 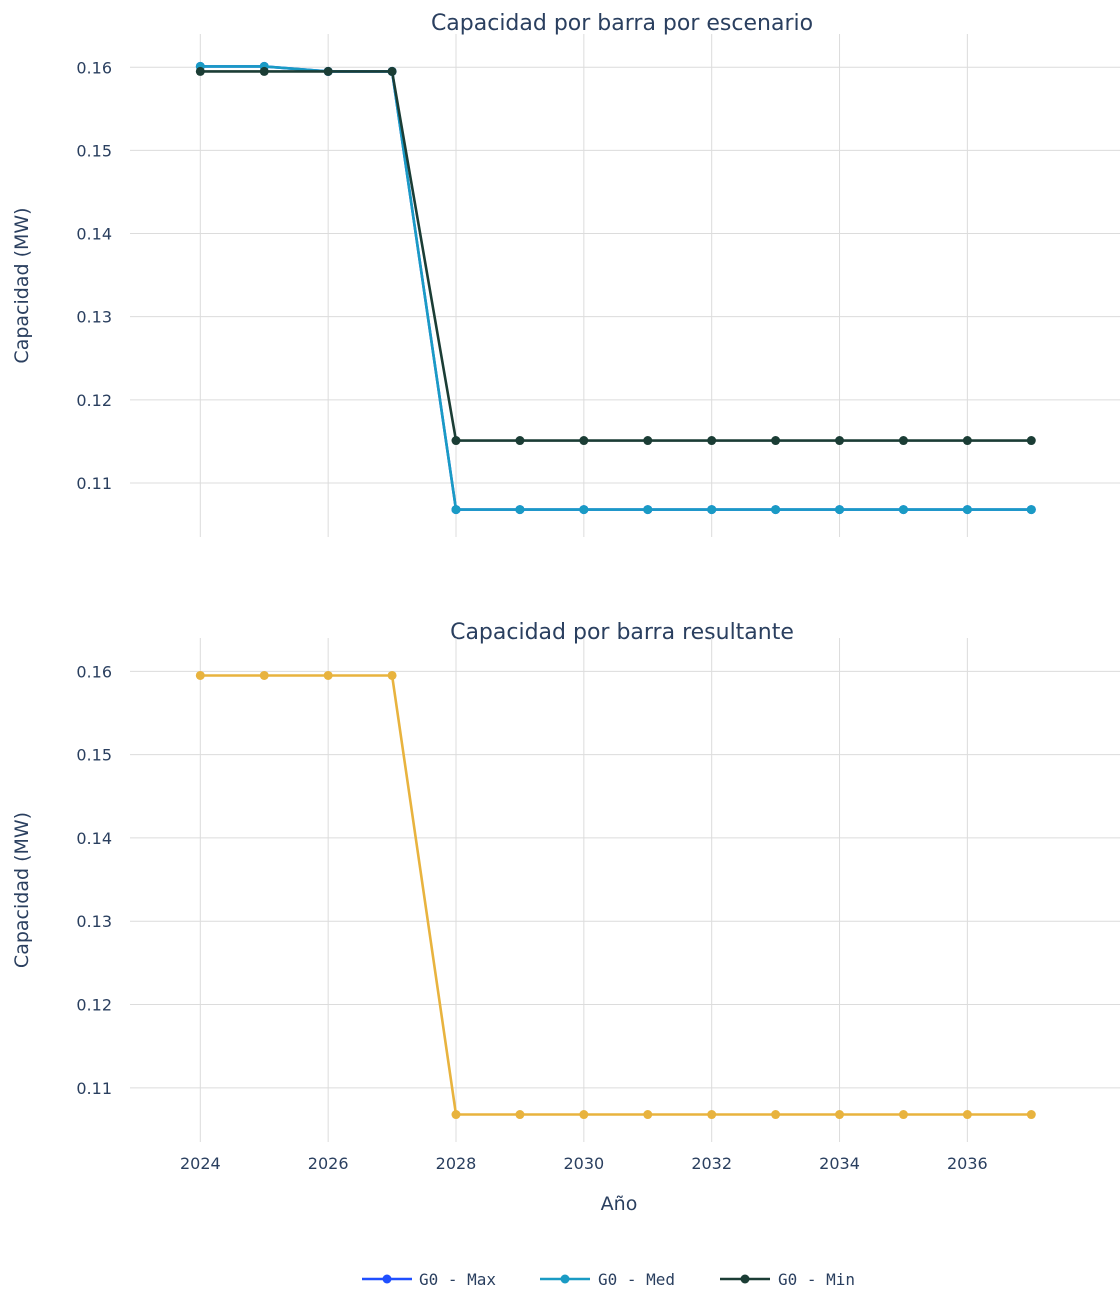 I want to click on chart-title: Capacidad por barra por escenario, so click(x=622, y=23).